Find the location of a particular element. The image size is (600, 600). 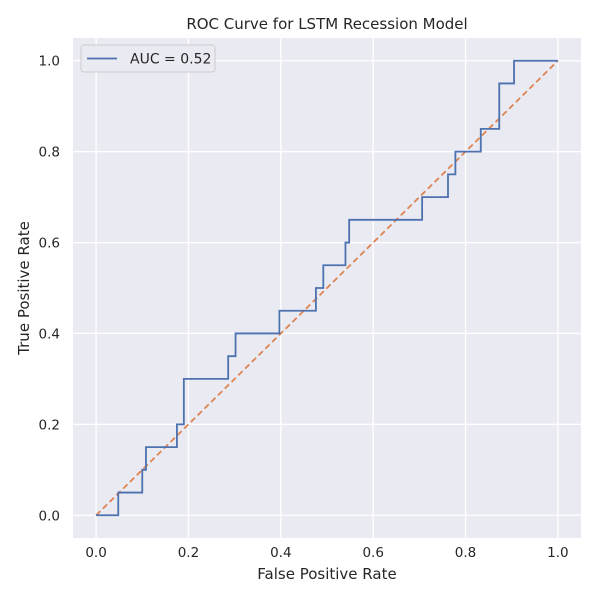

y-tick-label: 1.0 is located at coordinates (49, 62).